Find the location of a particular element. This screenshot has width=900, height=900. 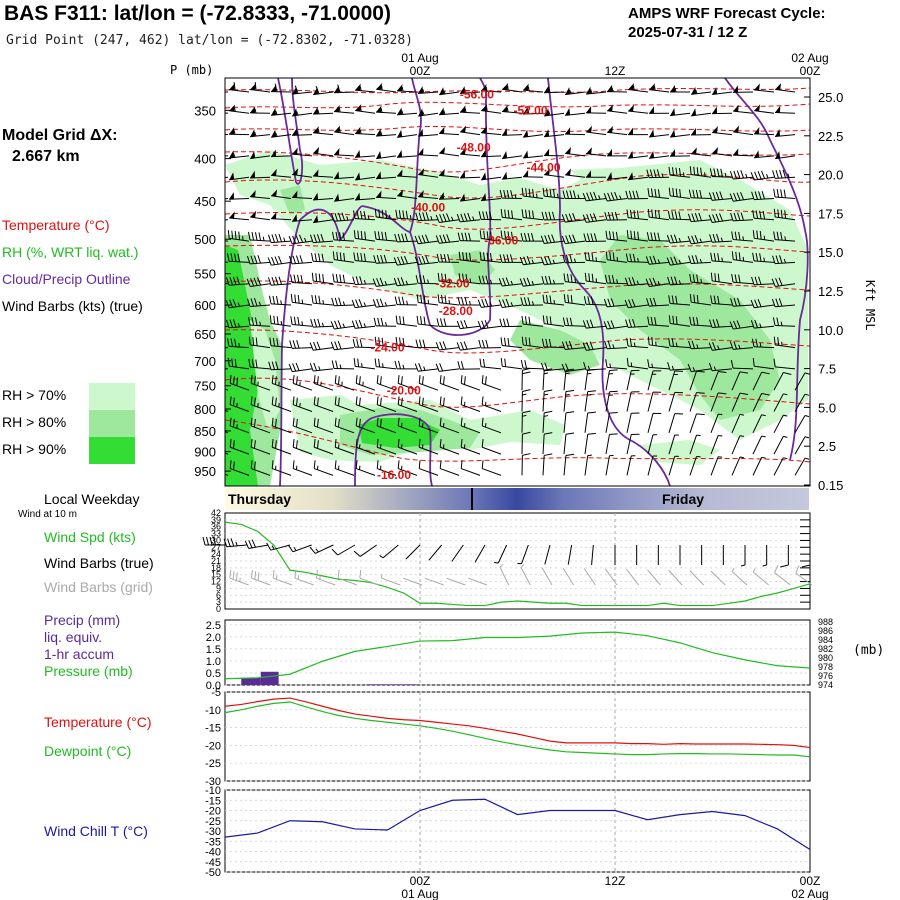

bottom-hour-label: 12Z is located at coordinates (615, 881).